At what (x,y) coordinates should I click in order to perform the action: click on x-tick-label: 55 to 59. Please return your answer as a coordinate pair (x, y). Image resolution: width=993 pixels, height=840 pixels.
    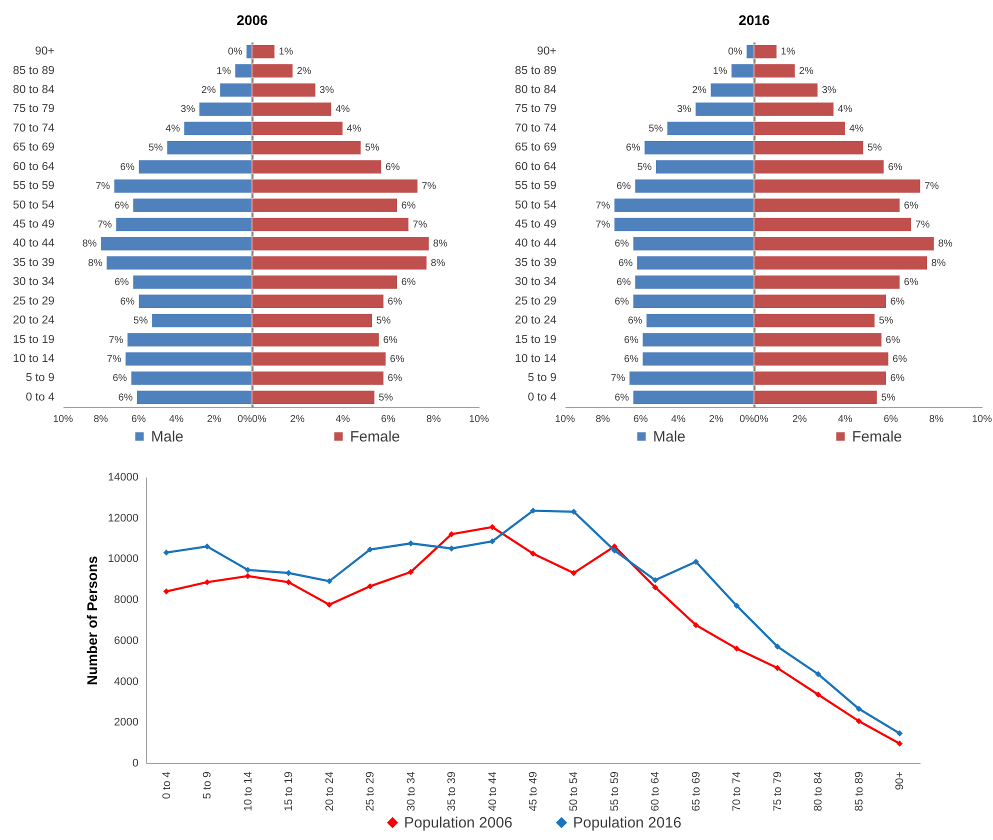
    Looking at the image, I should click on (614, 792).